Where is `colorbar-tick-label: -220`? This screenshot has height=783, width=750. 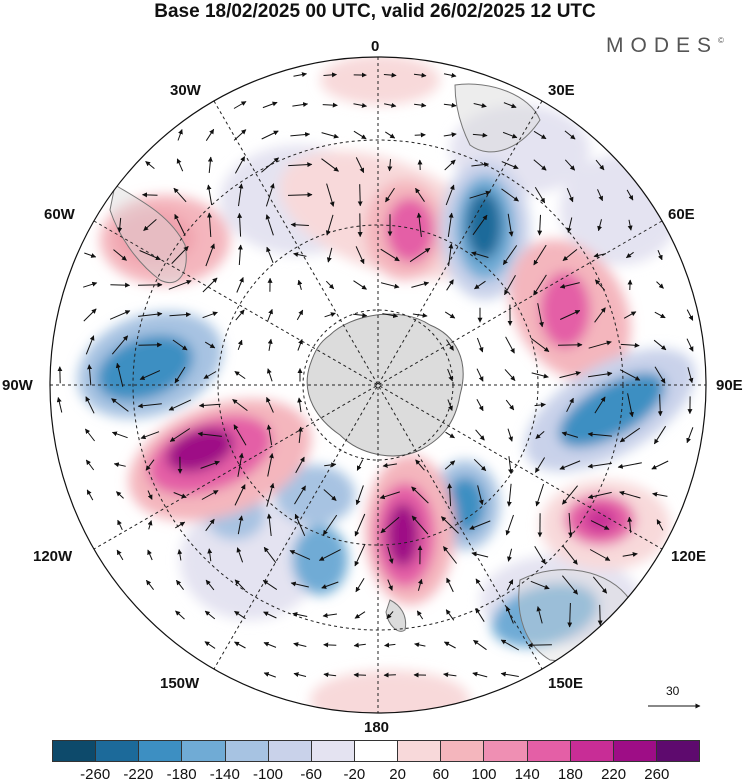
colorbar-tick-label: -220 is located at coordinates (138, 774).